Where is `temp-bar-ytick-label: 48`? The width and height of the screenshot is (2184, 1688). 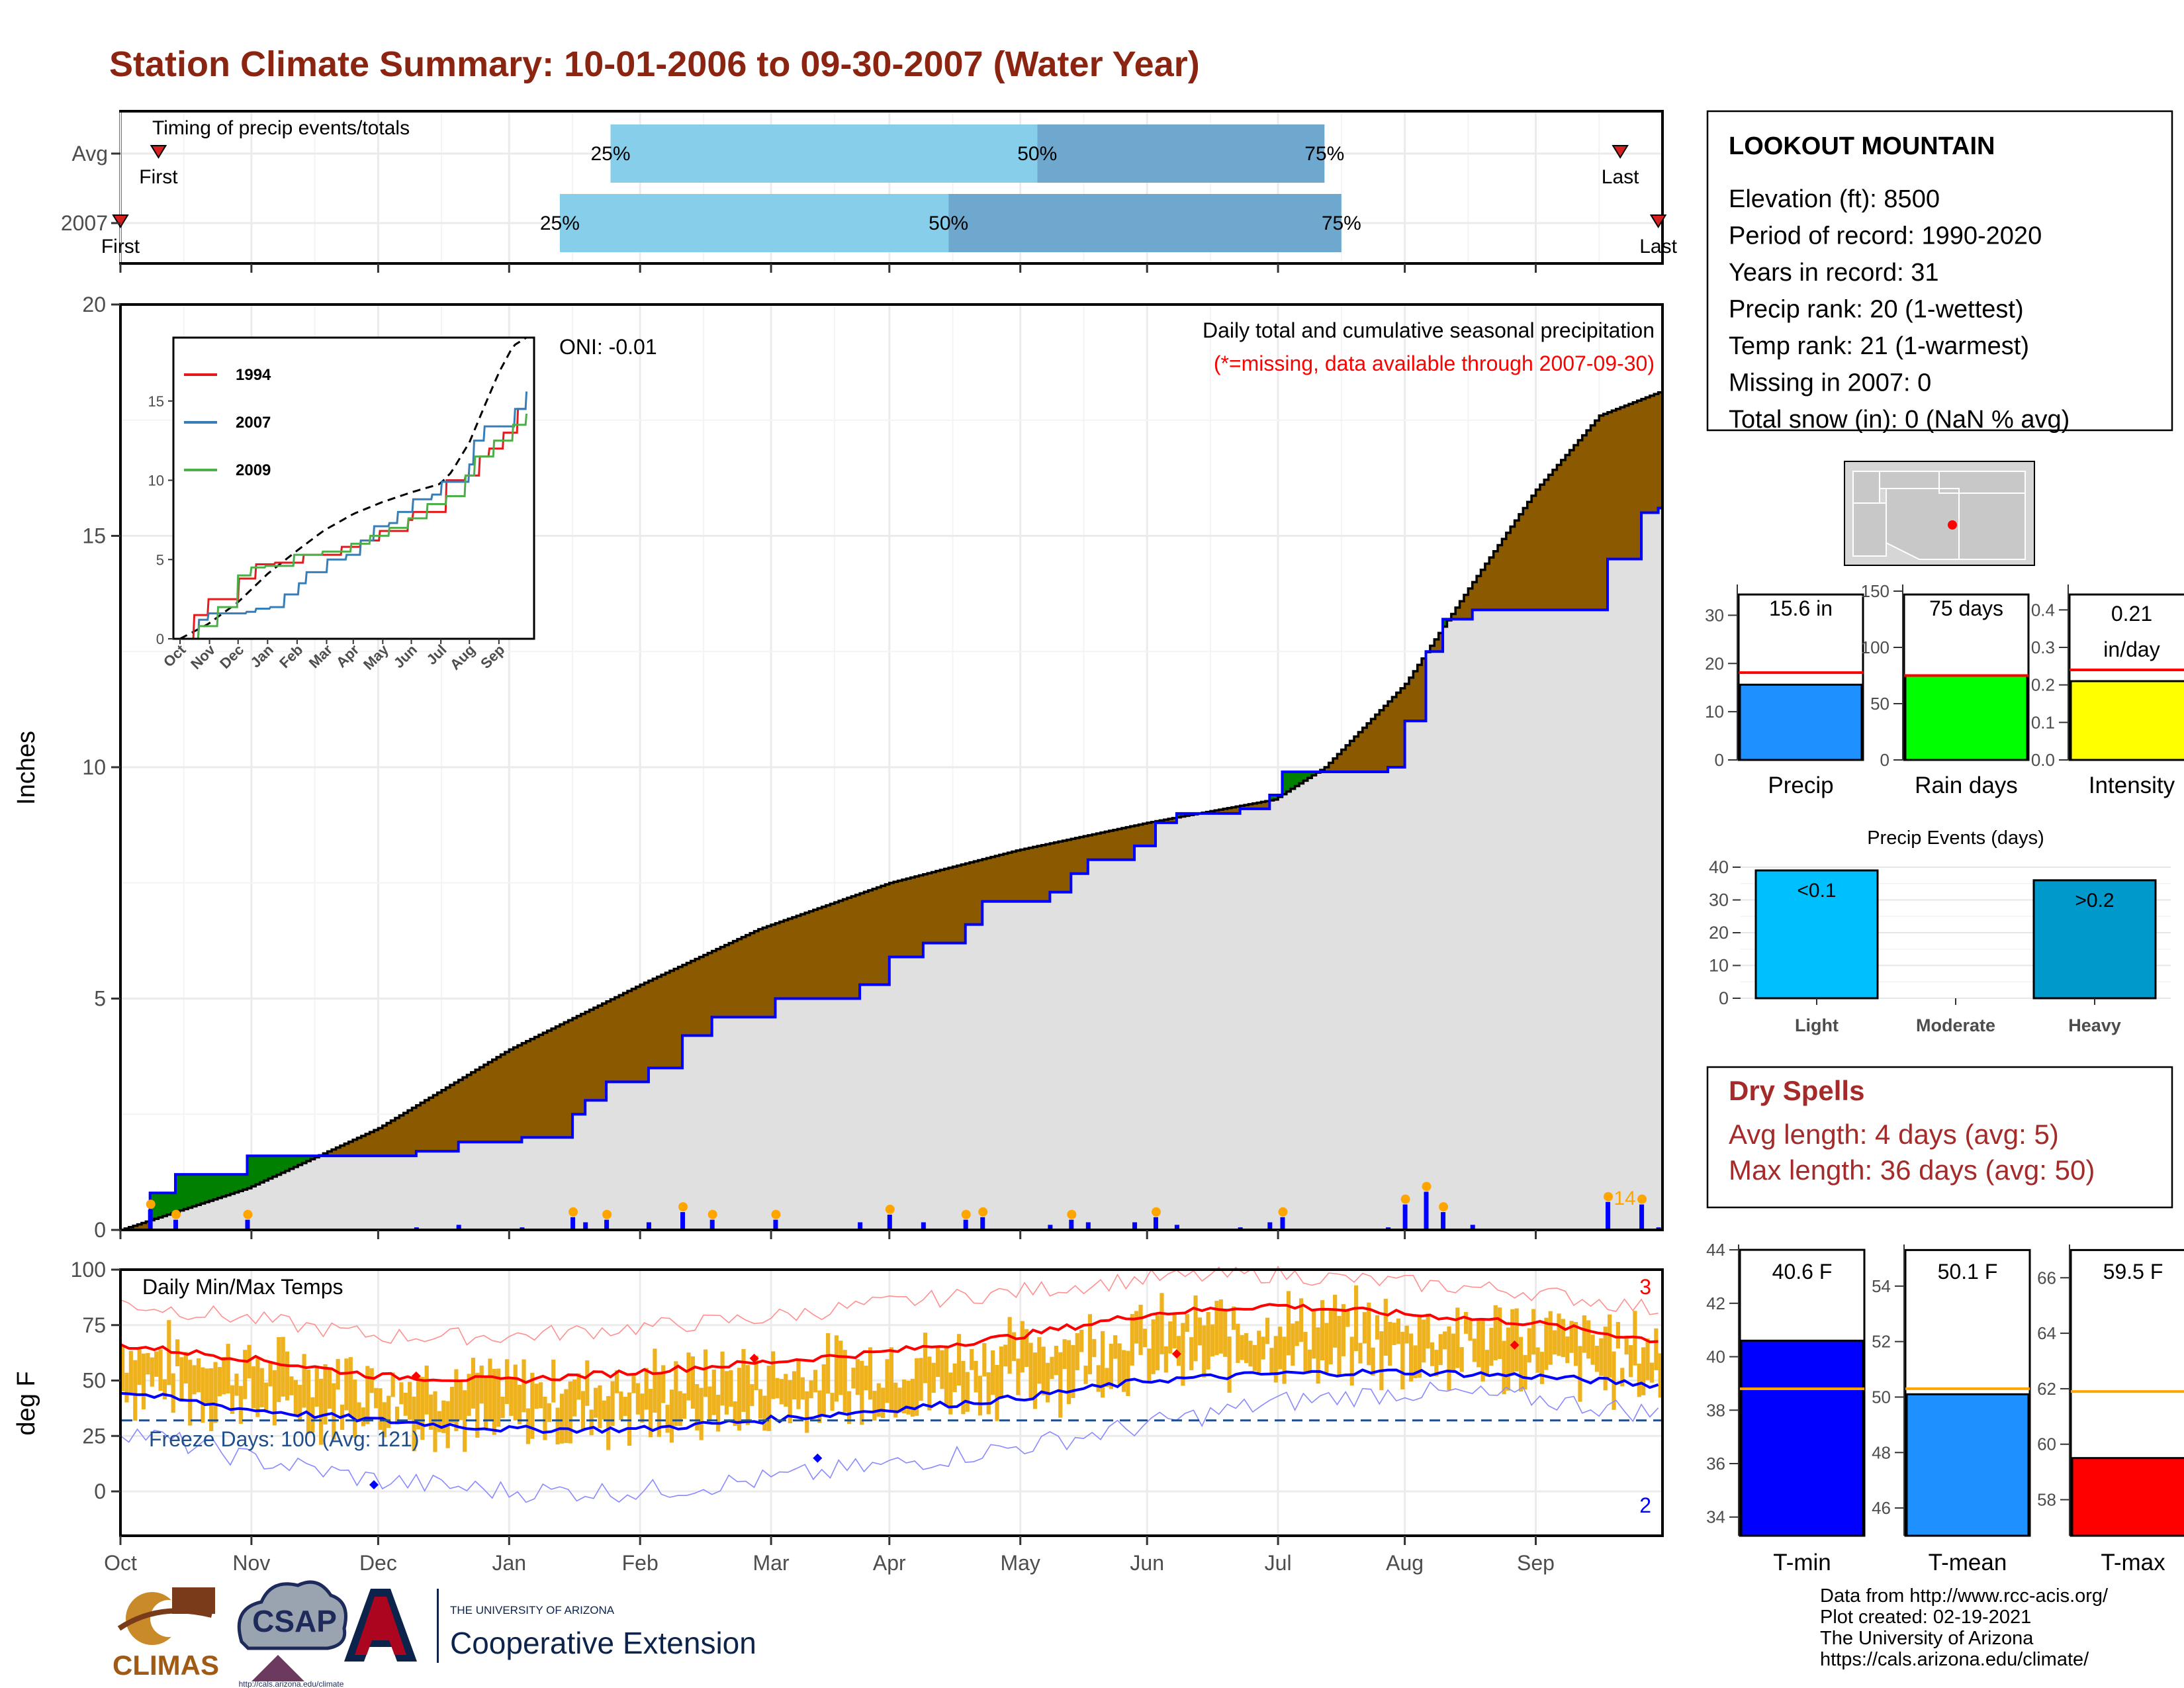
temp-bar-ytick-label: 48 is located at coordinates (1881, 1452).